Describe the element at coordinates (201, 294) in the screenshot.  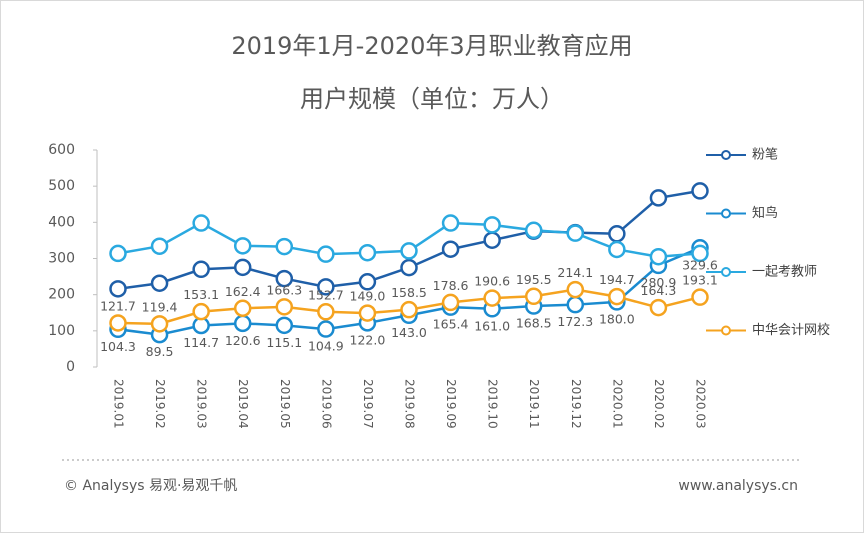
I see `data-label: 153.1` at that location.